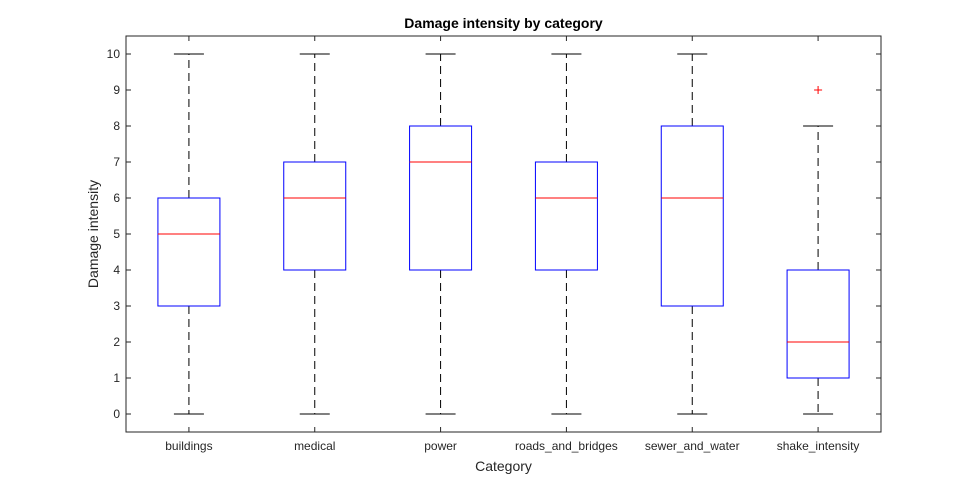 Image resolution: width=973 pixels, height=485 pixels. What do you see at coordinates (818, 446) in the screenshot?
I see `x-tick-label: shake_intensity` at bounding box center [818, 446].